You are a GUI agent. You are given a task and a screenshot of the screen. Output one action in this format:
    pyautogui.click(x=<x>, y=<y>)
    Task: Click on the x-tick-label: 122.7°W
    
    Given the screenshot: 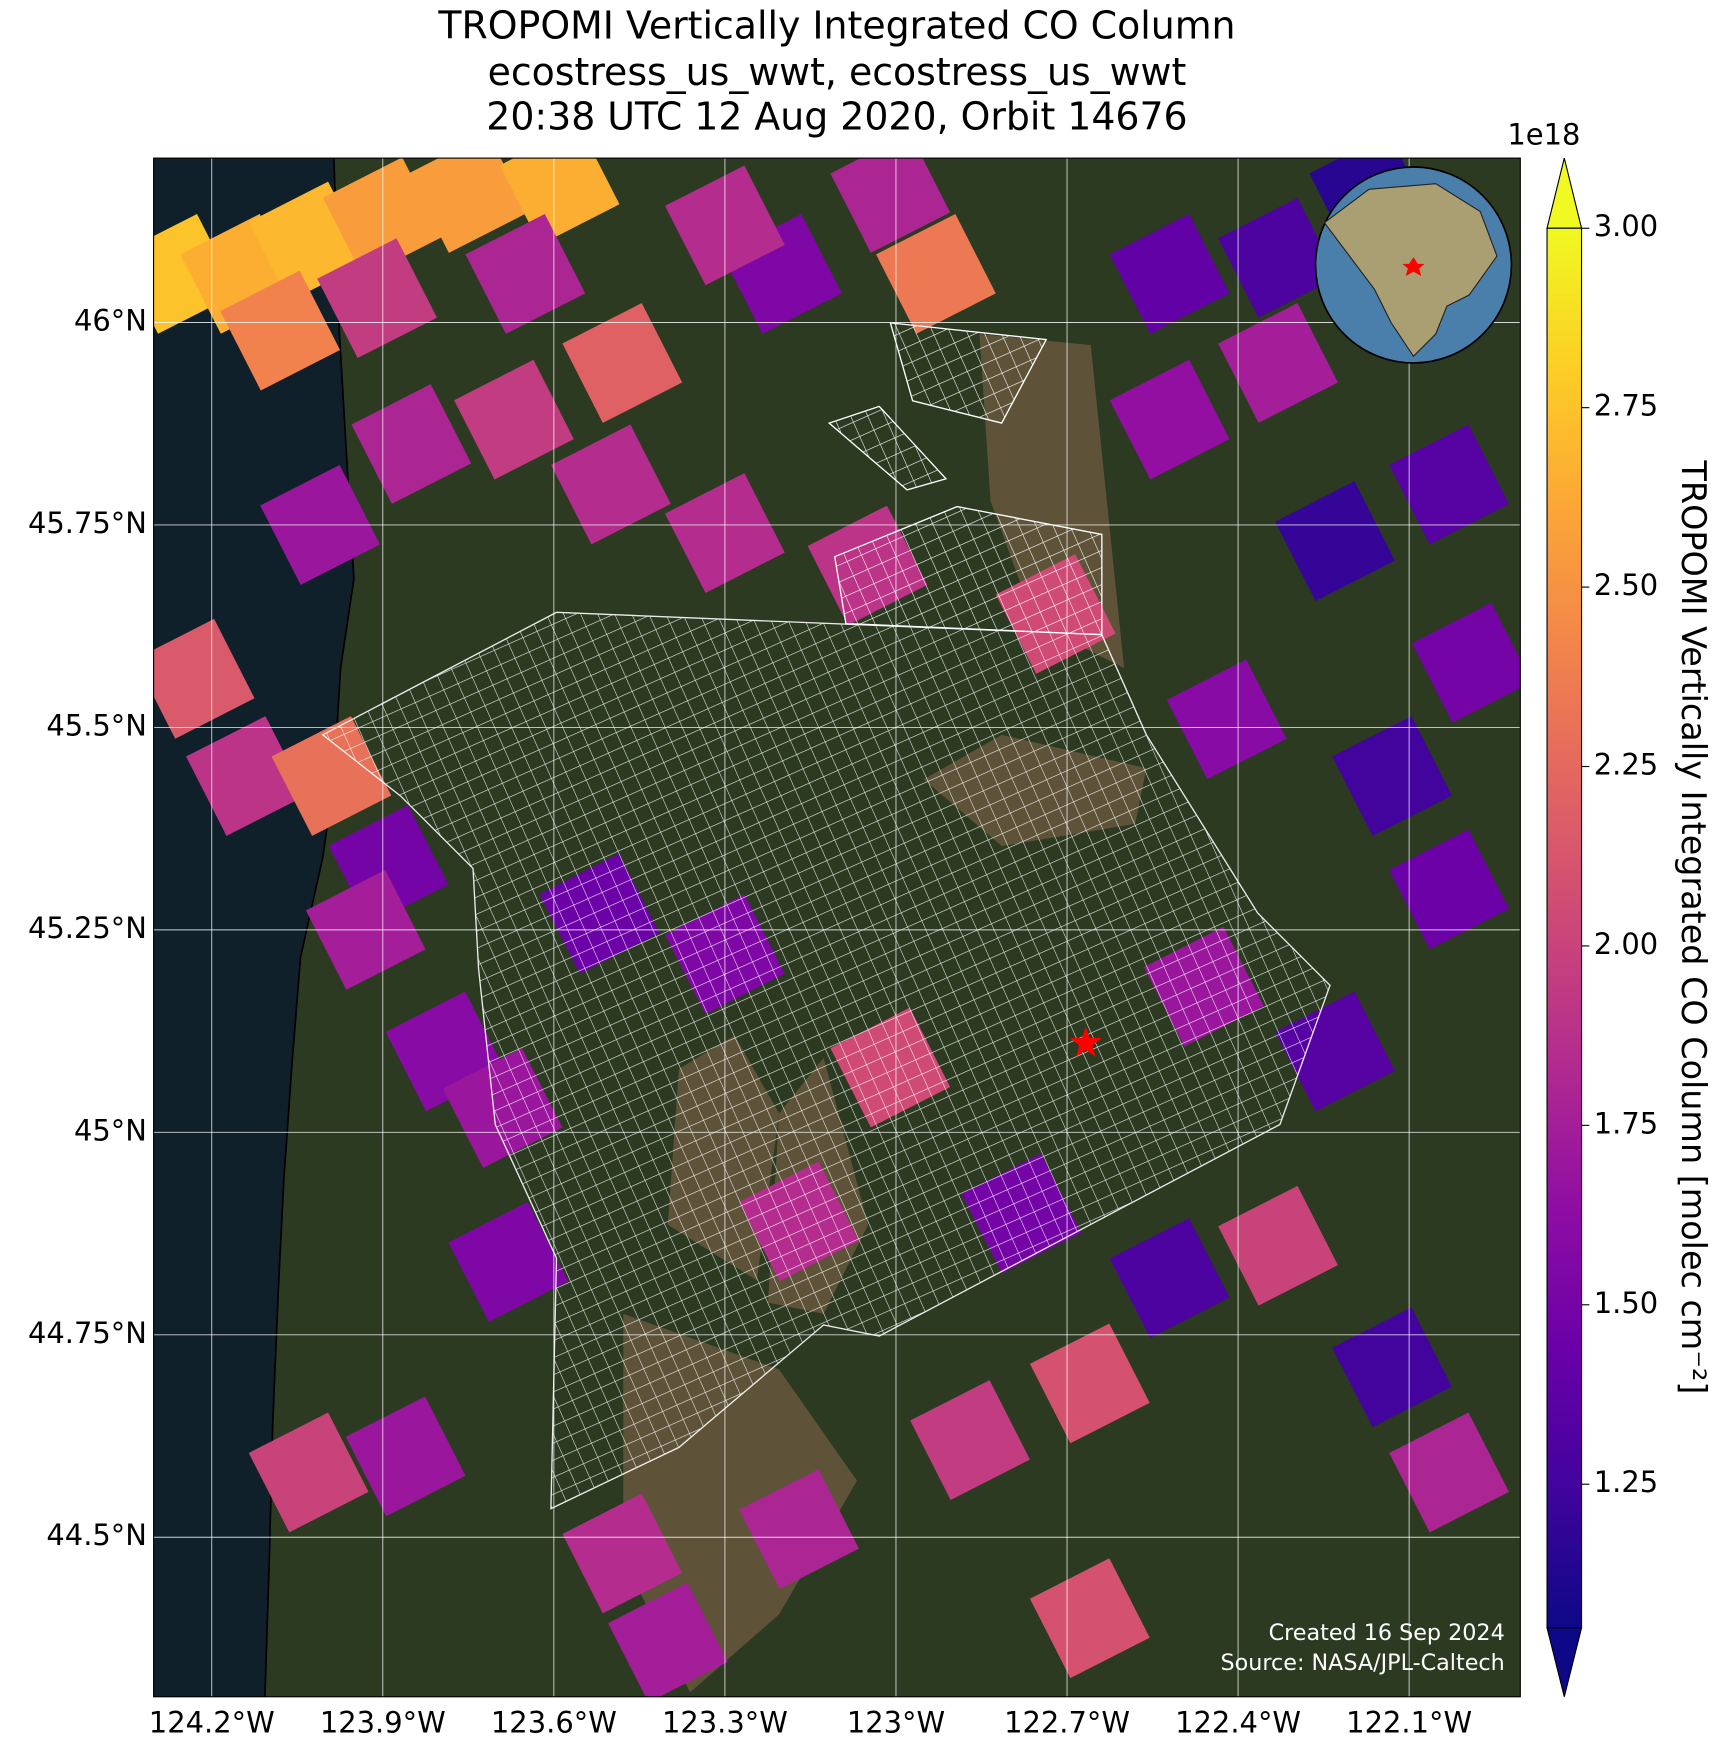 What is the action you would take?
    pyautogui.click(x=1067, y=1722)
    